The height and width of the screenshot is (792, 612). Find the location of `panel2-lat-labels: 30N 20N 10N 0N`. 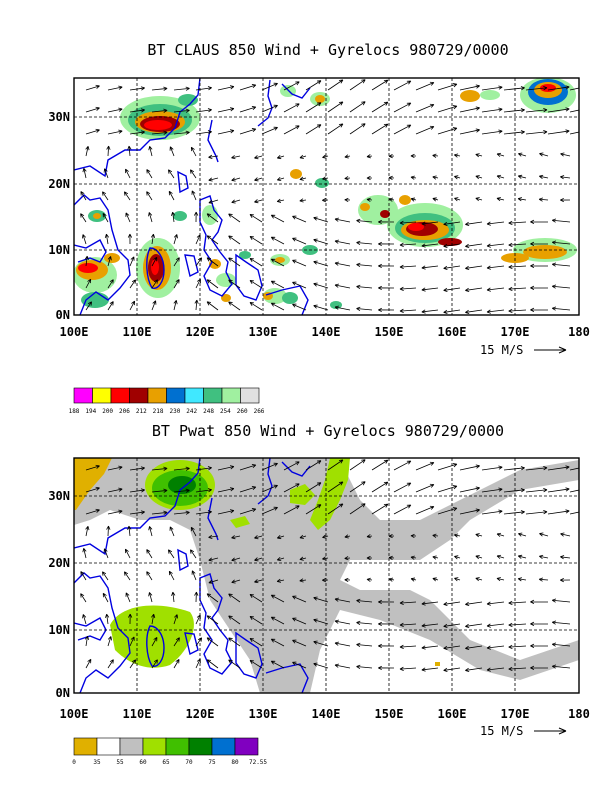

panel2-lat-labels: 30N 20N 10N 0N is located at coordinates (59, 594).